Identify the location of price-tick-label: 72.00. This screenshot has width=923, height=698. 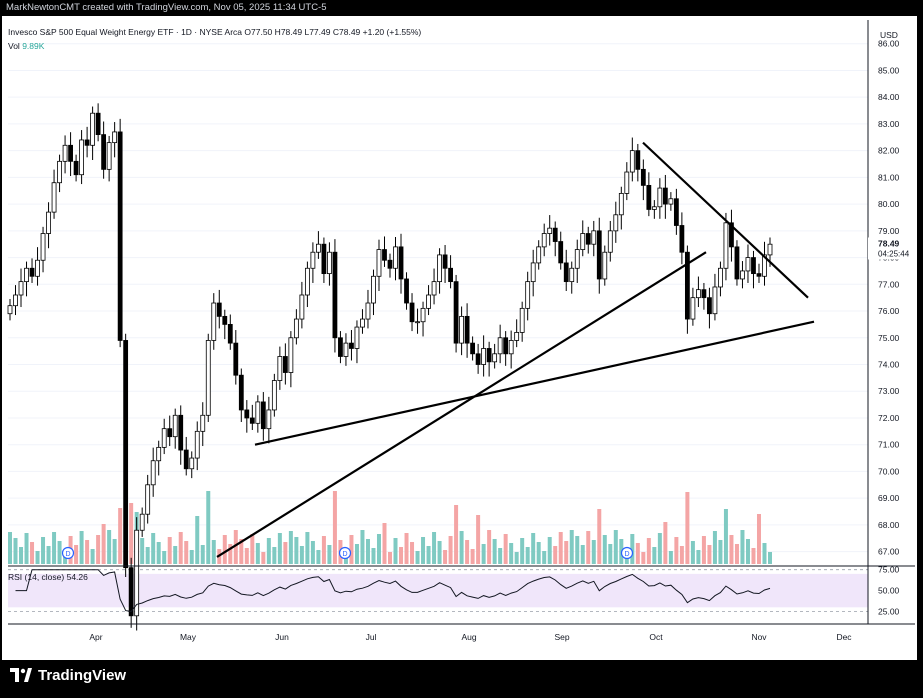
(889, 418).